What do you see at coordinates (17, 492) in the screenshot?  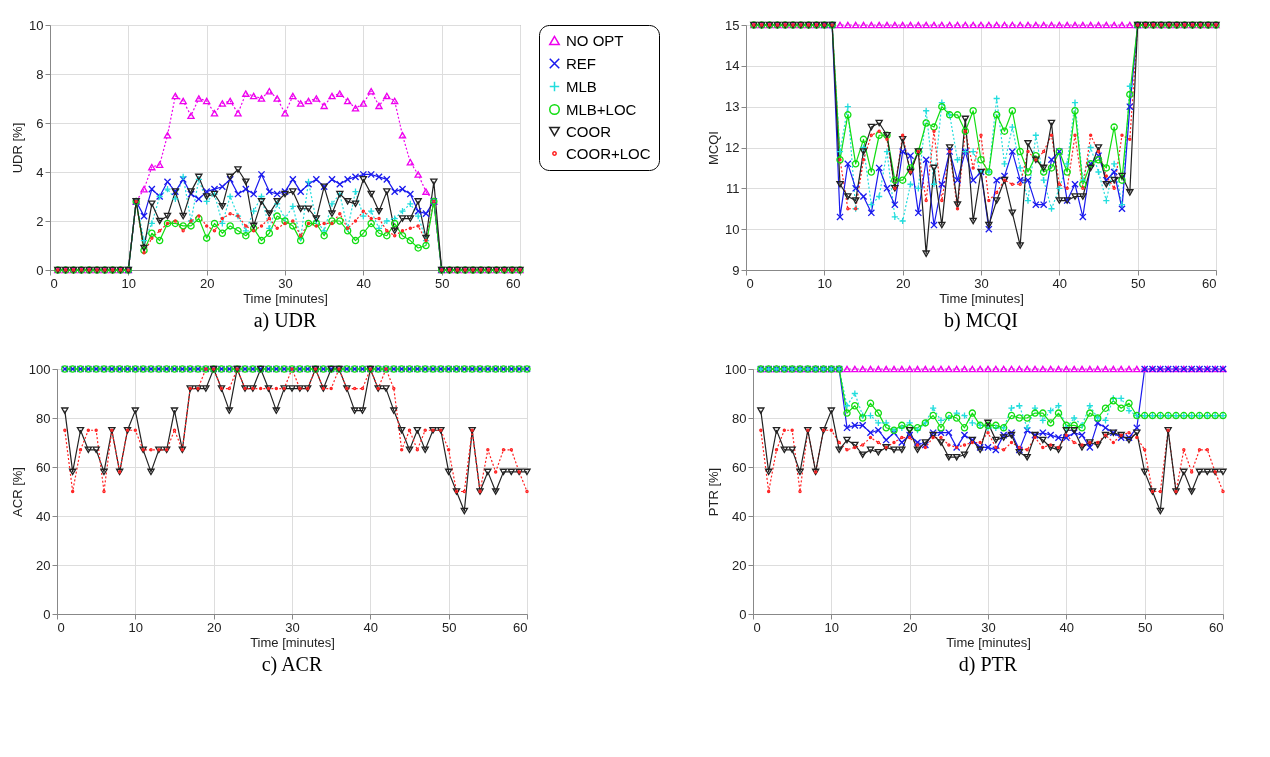 I see `y-axis-title: ACR [%]` at bounding box center [17, 492].